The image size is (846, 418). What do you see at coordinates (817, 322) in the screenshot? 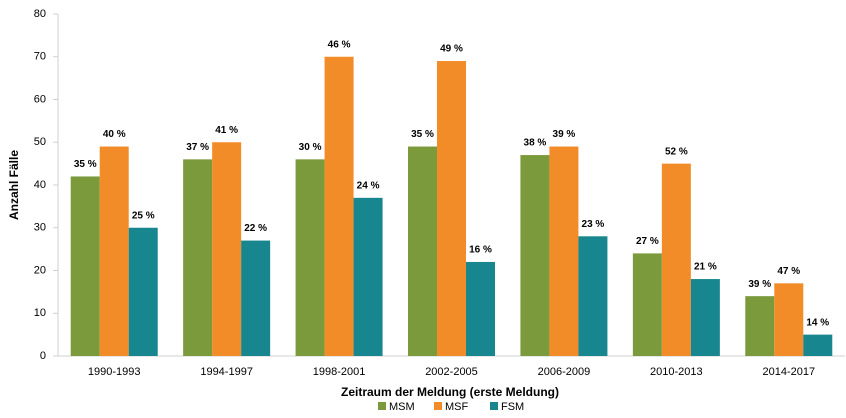
I see `value-label: 14 %` at bounding box center [817, 322].